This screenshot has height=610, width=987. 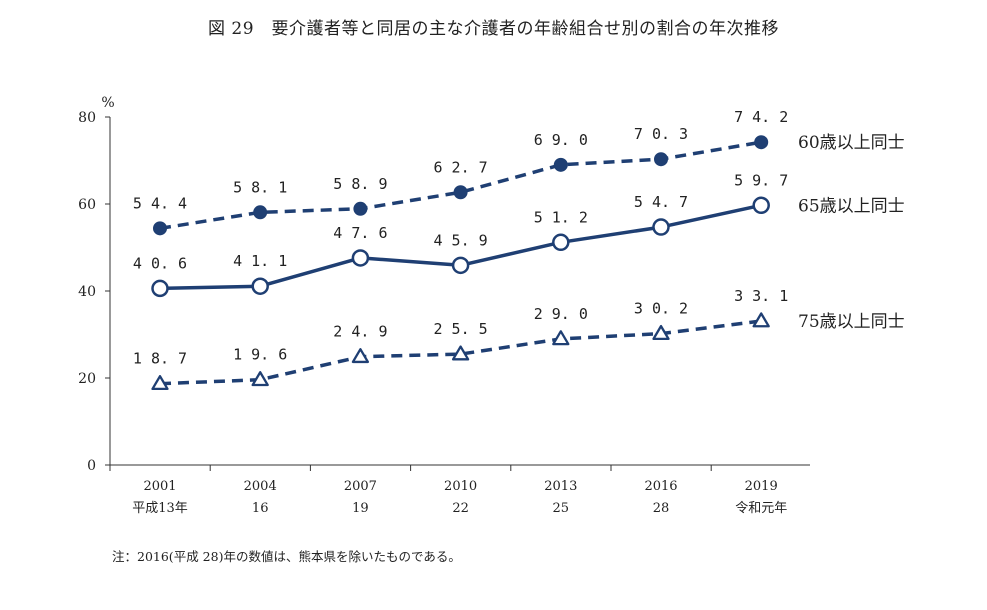 What do you see at coordinates (761, 296) in the screenshot?
I see `data-label: 3 3. 1` at bounding box center [761, 296].